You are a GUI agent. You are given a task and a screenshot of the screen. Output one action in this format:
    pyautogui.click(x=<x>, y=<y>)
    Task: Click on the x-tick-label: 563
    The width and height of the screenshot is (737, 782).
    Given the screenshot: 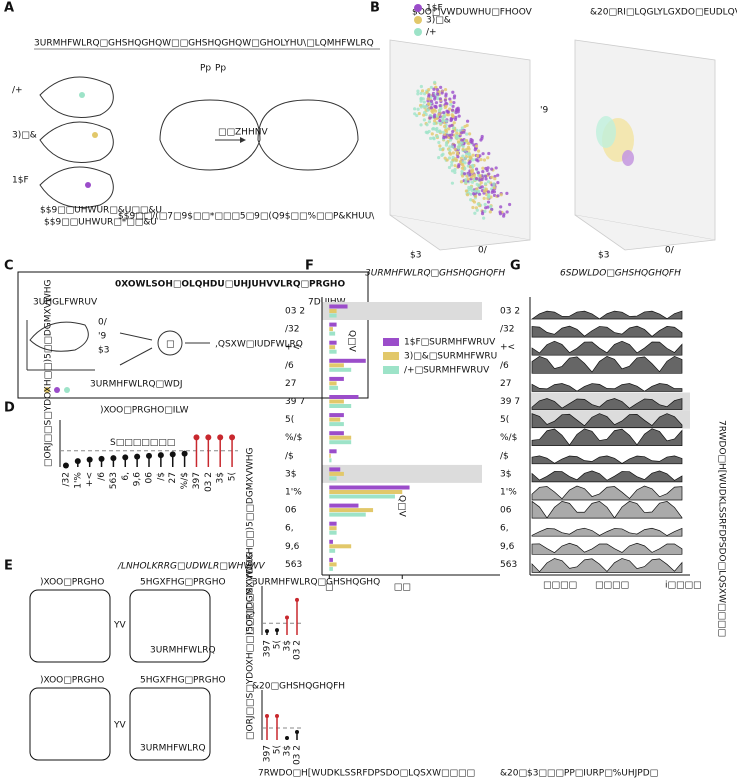 What is the action you would take?
    pyautogui.click(x=114, y=480)
    